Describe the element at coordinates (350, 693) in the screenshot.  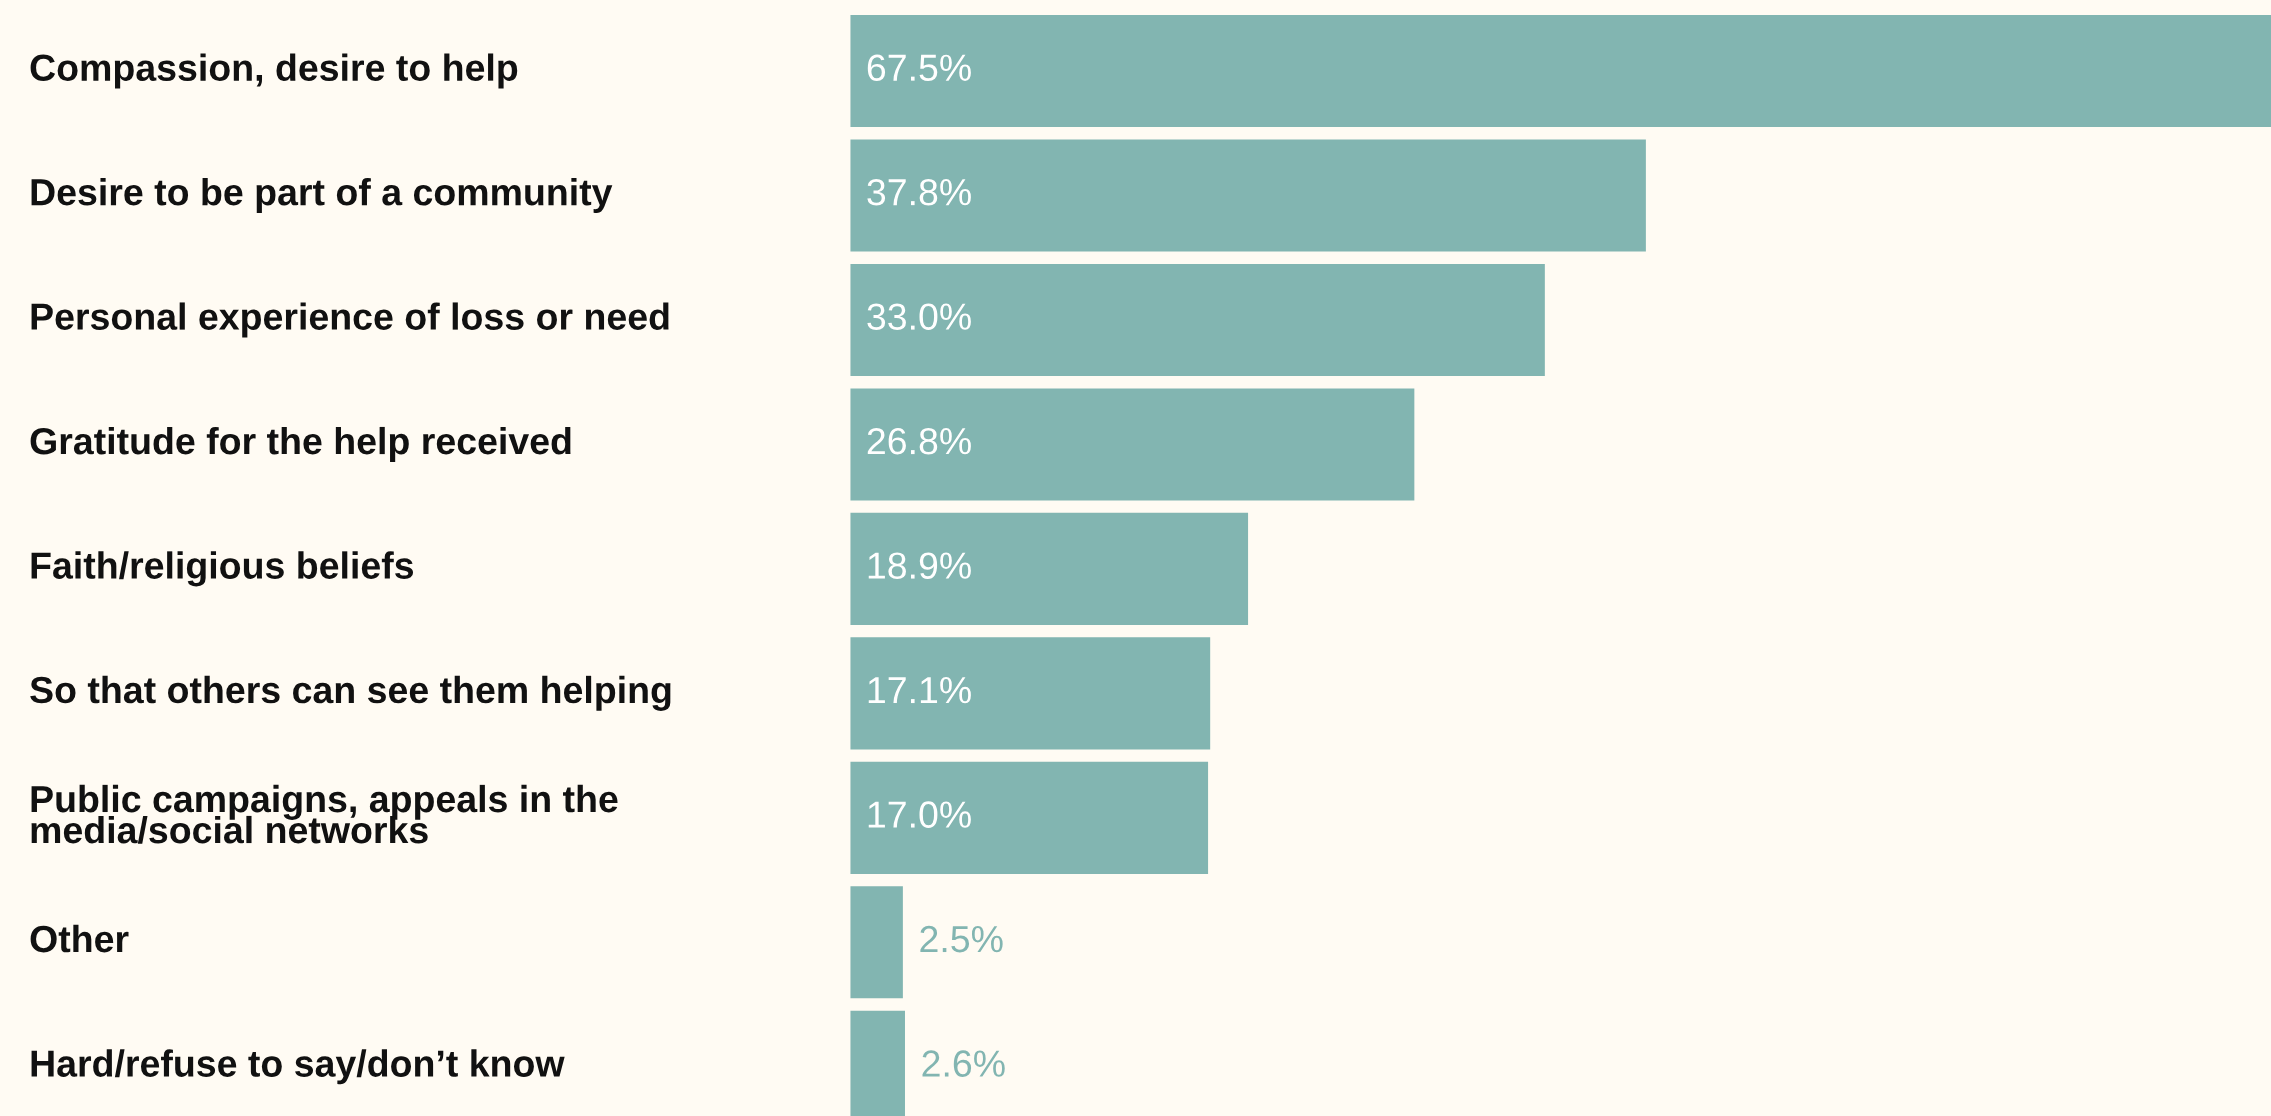
I see `y-tick-label: So that others can see them helping` at that location.